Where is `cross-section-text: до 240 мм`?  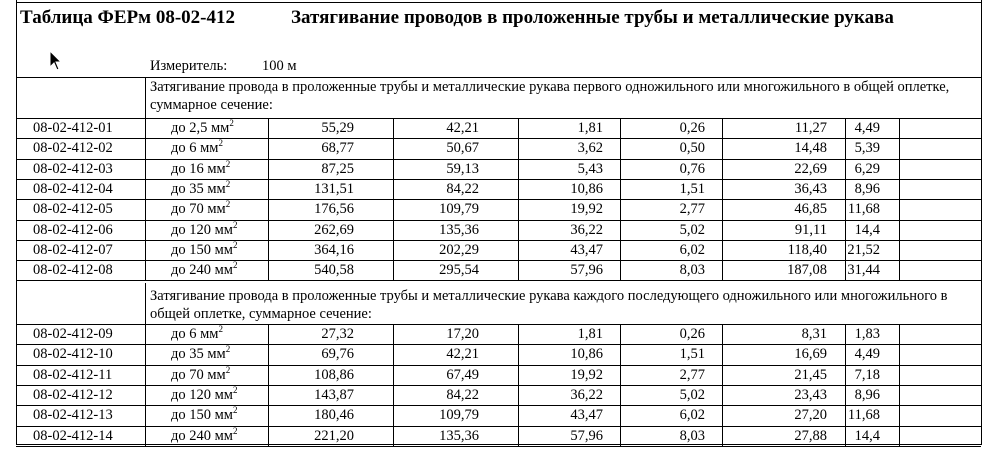 cross-section-text: до 240 мм is located at coordinates (202, 270).